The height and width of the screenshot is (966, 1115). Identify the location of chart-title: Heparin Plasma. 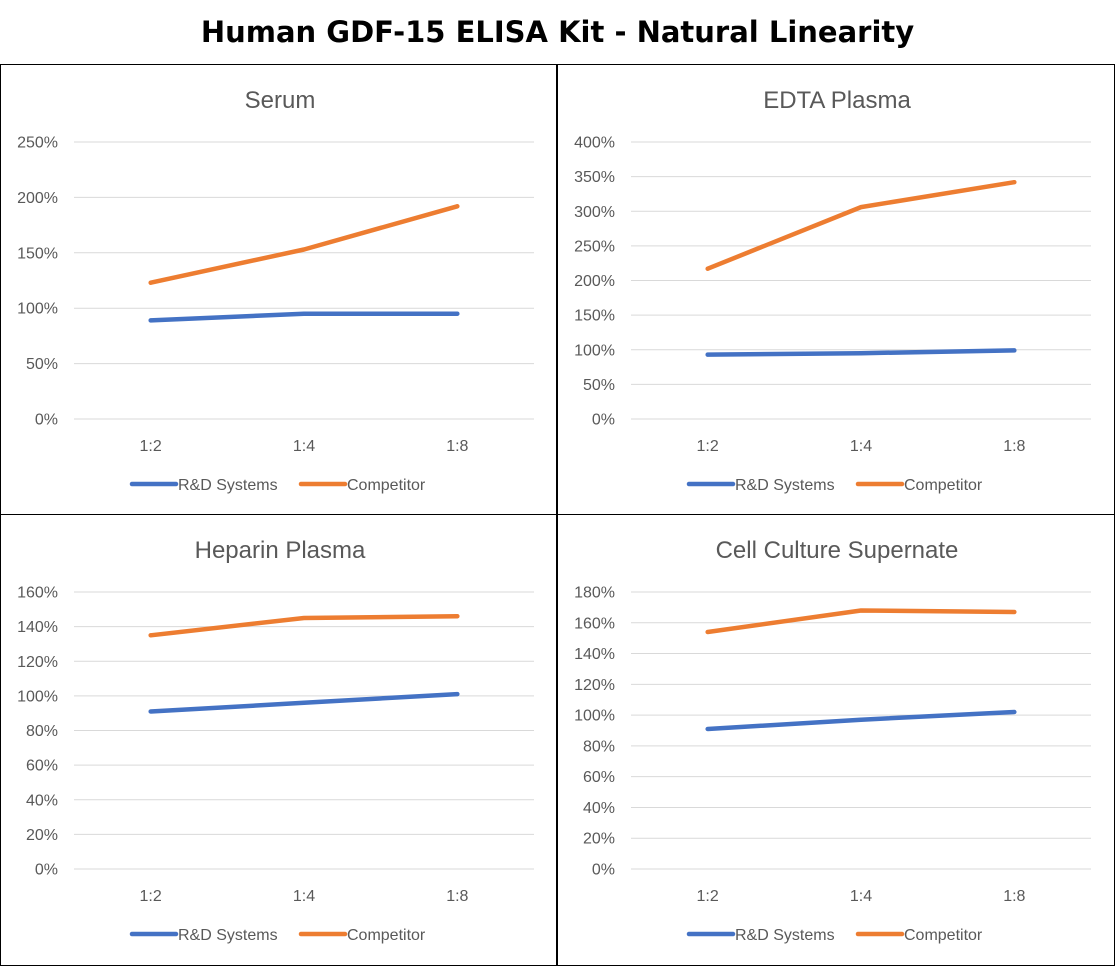
(280, 550).